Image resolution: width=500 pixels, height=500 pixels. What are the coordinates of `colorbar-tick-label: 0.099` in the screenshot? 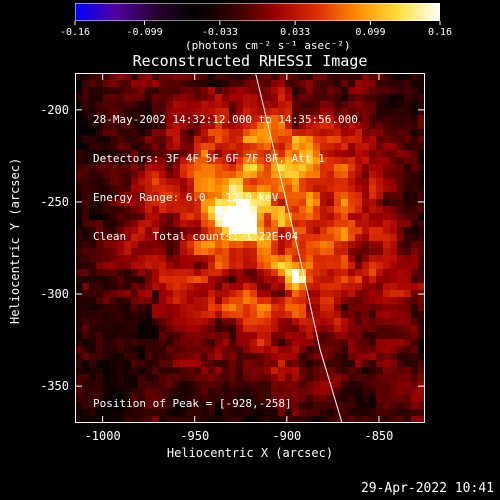 It's located at (370, 32).